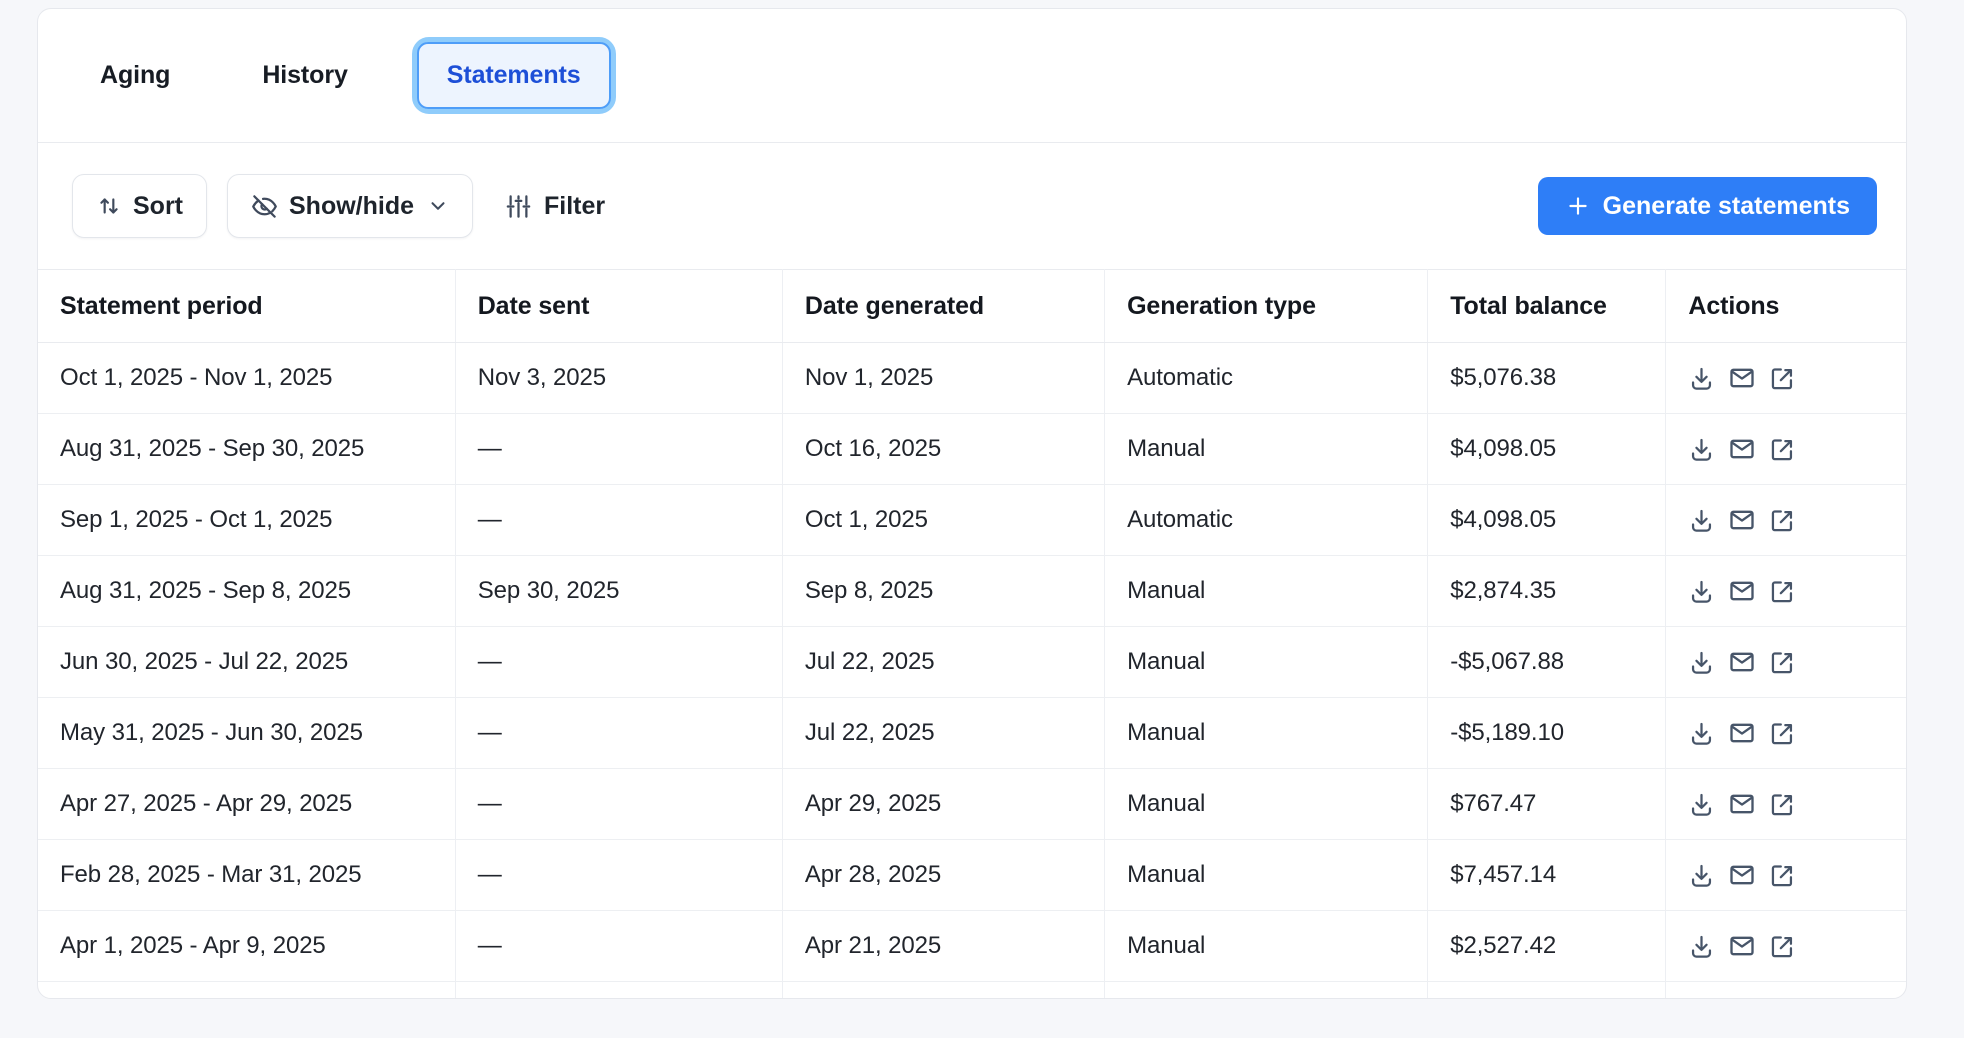 Image resolution: width=1964 pixels, height=1038 pixels. What do you see at coordinates (1547, 449) in the screenshot?
I see `cell-total-balance: $4,098.05` at bounding box center [1547, 449].